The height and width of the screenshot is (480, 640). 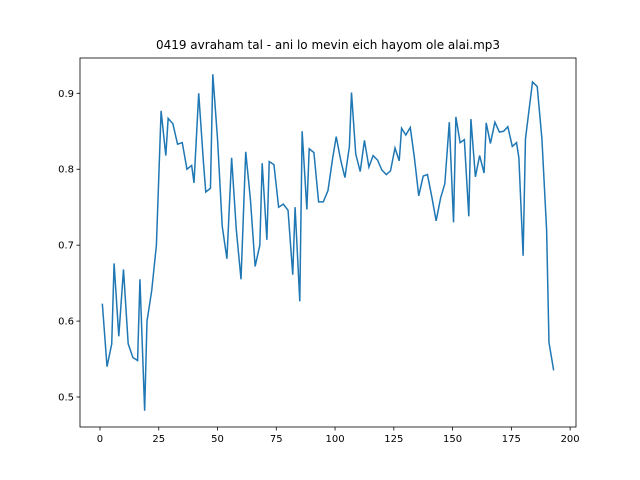 What do you see at coordinates (217, 439) in the screenshot?
I see `x-tick-label: 50` at bounding box center [217, 439].